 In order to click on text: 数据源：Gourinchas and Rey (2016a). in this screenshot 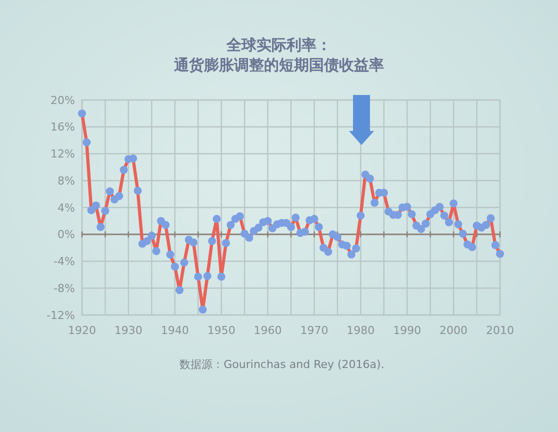, I will do `click(282, 364)`.